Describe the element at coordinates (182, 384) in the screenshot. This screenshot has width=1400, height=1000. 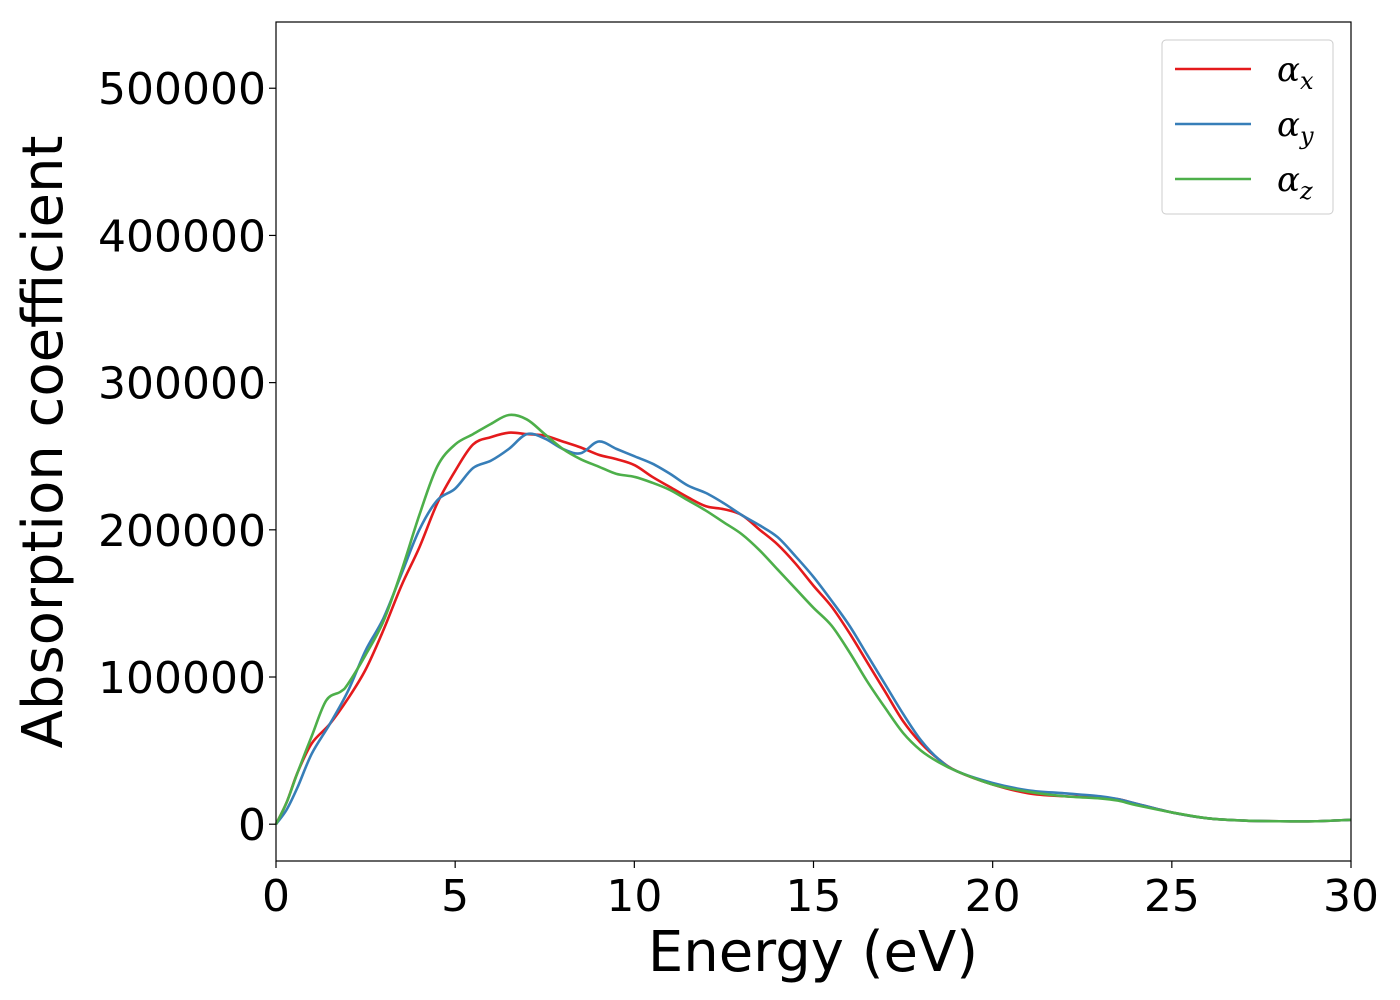
I see `y-tick-label: 300000` at that location.